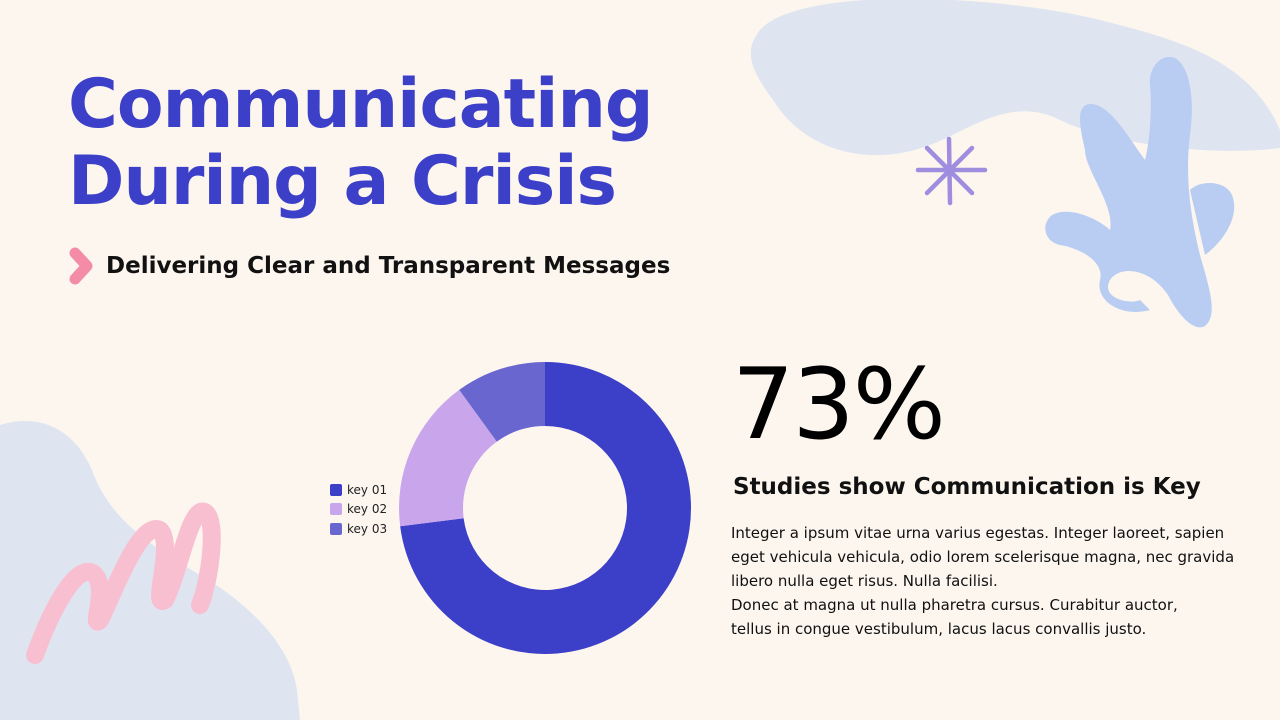  I want to click on legend-item: key 02, so click(358, 510).